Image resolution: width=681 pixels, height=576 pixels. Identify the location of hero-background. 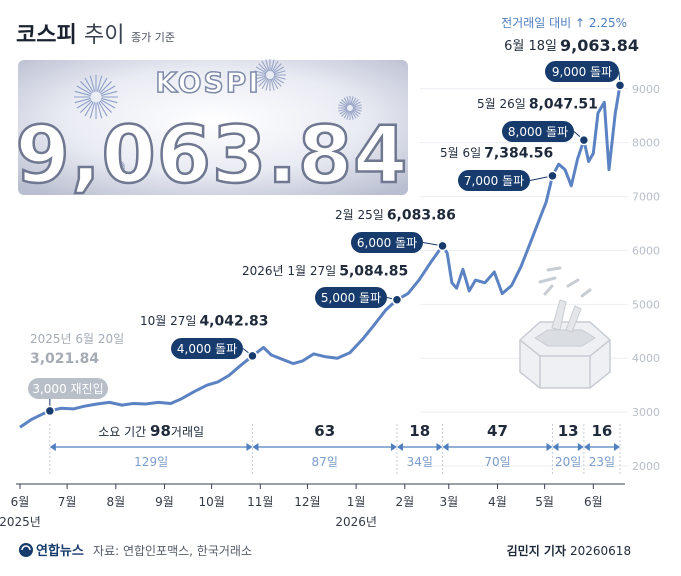
(213, 127).